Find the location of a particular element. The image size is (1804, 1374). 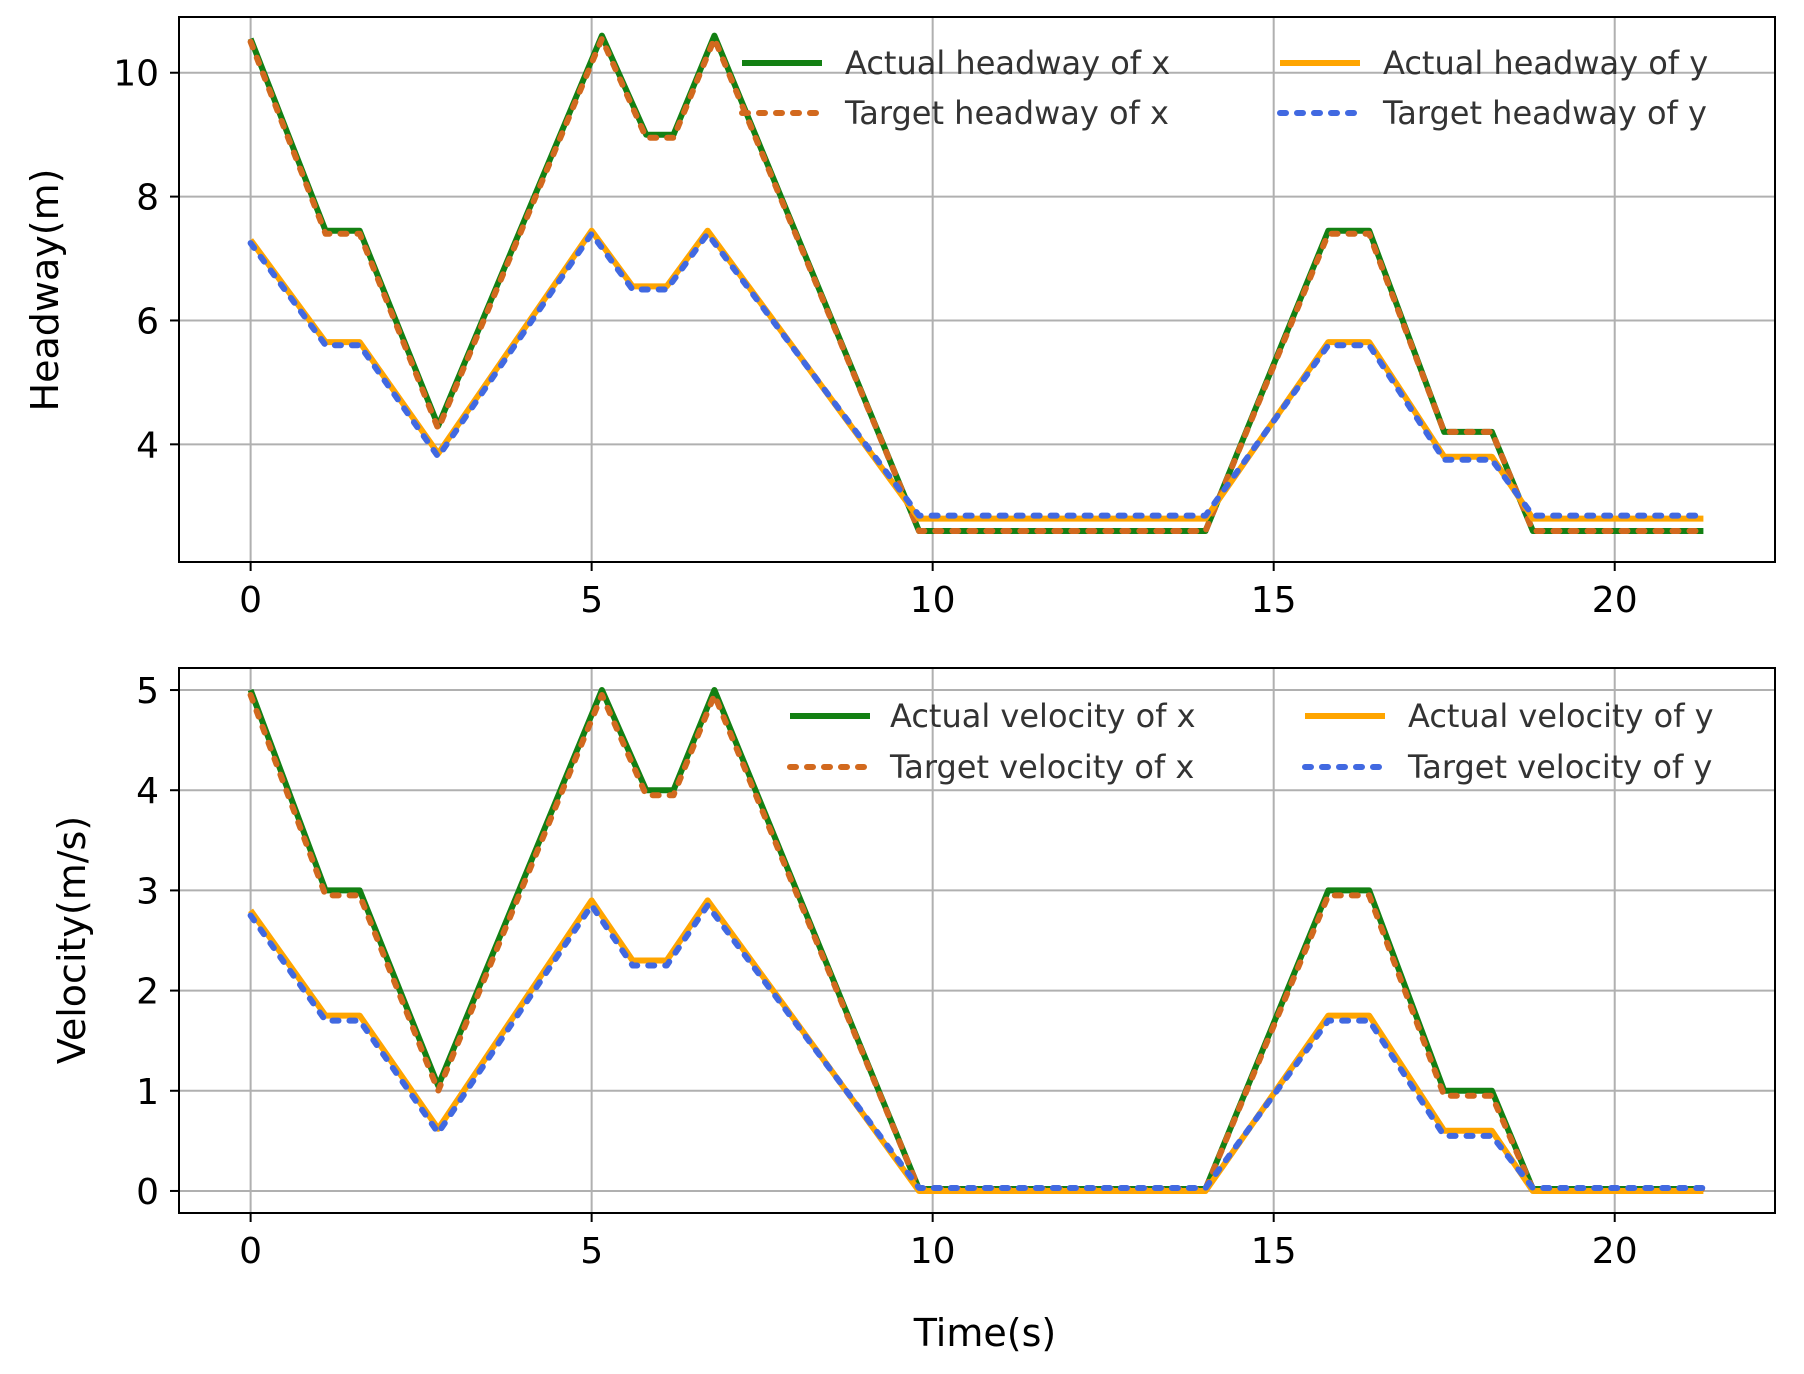

legend-label-target-velocity-y: Target velocity of y is located at coordinates (1559, 767).